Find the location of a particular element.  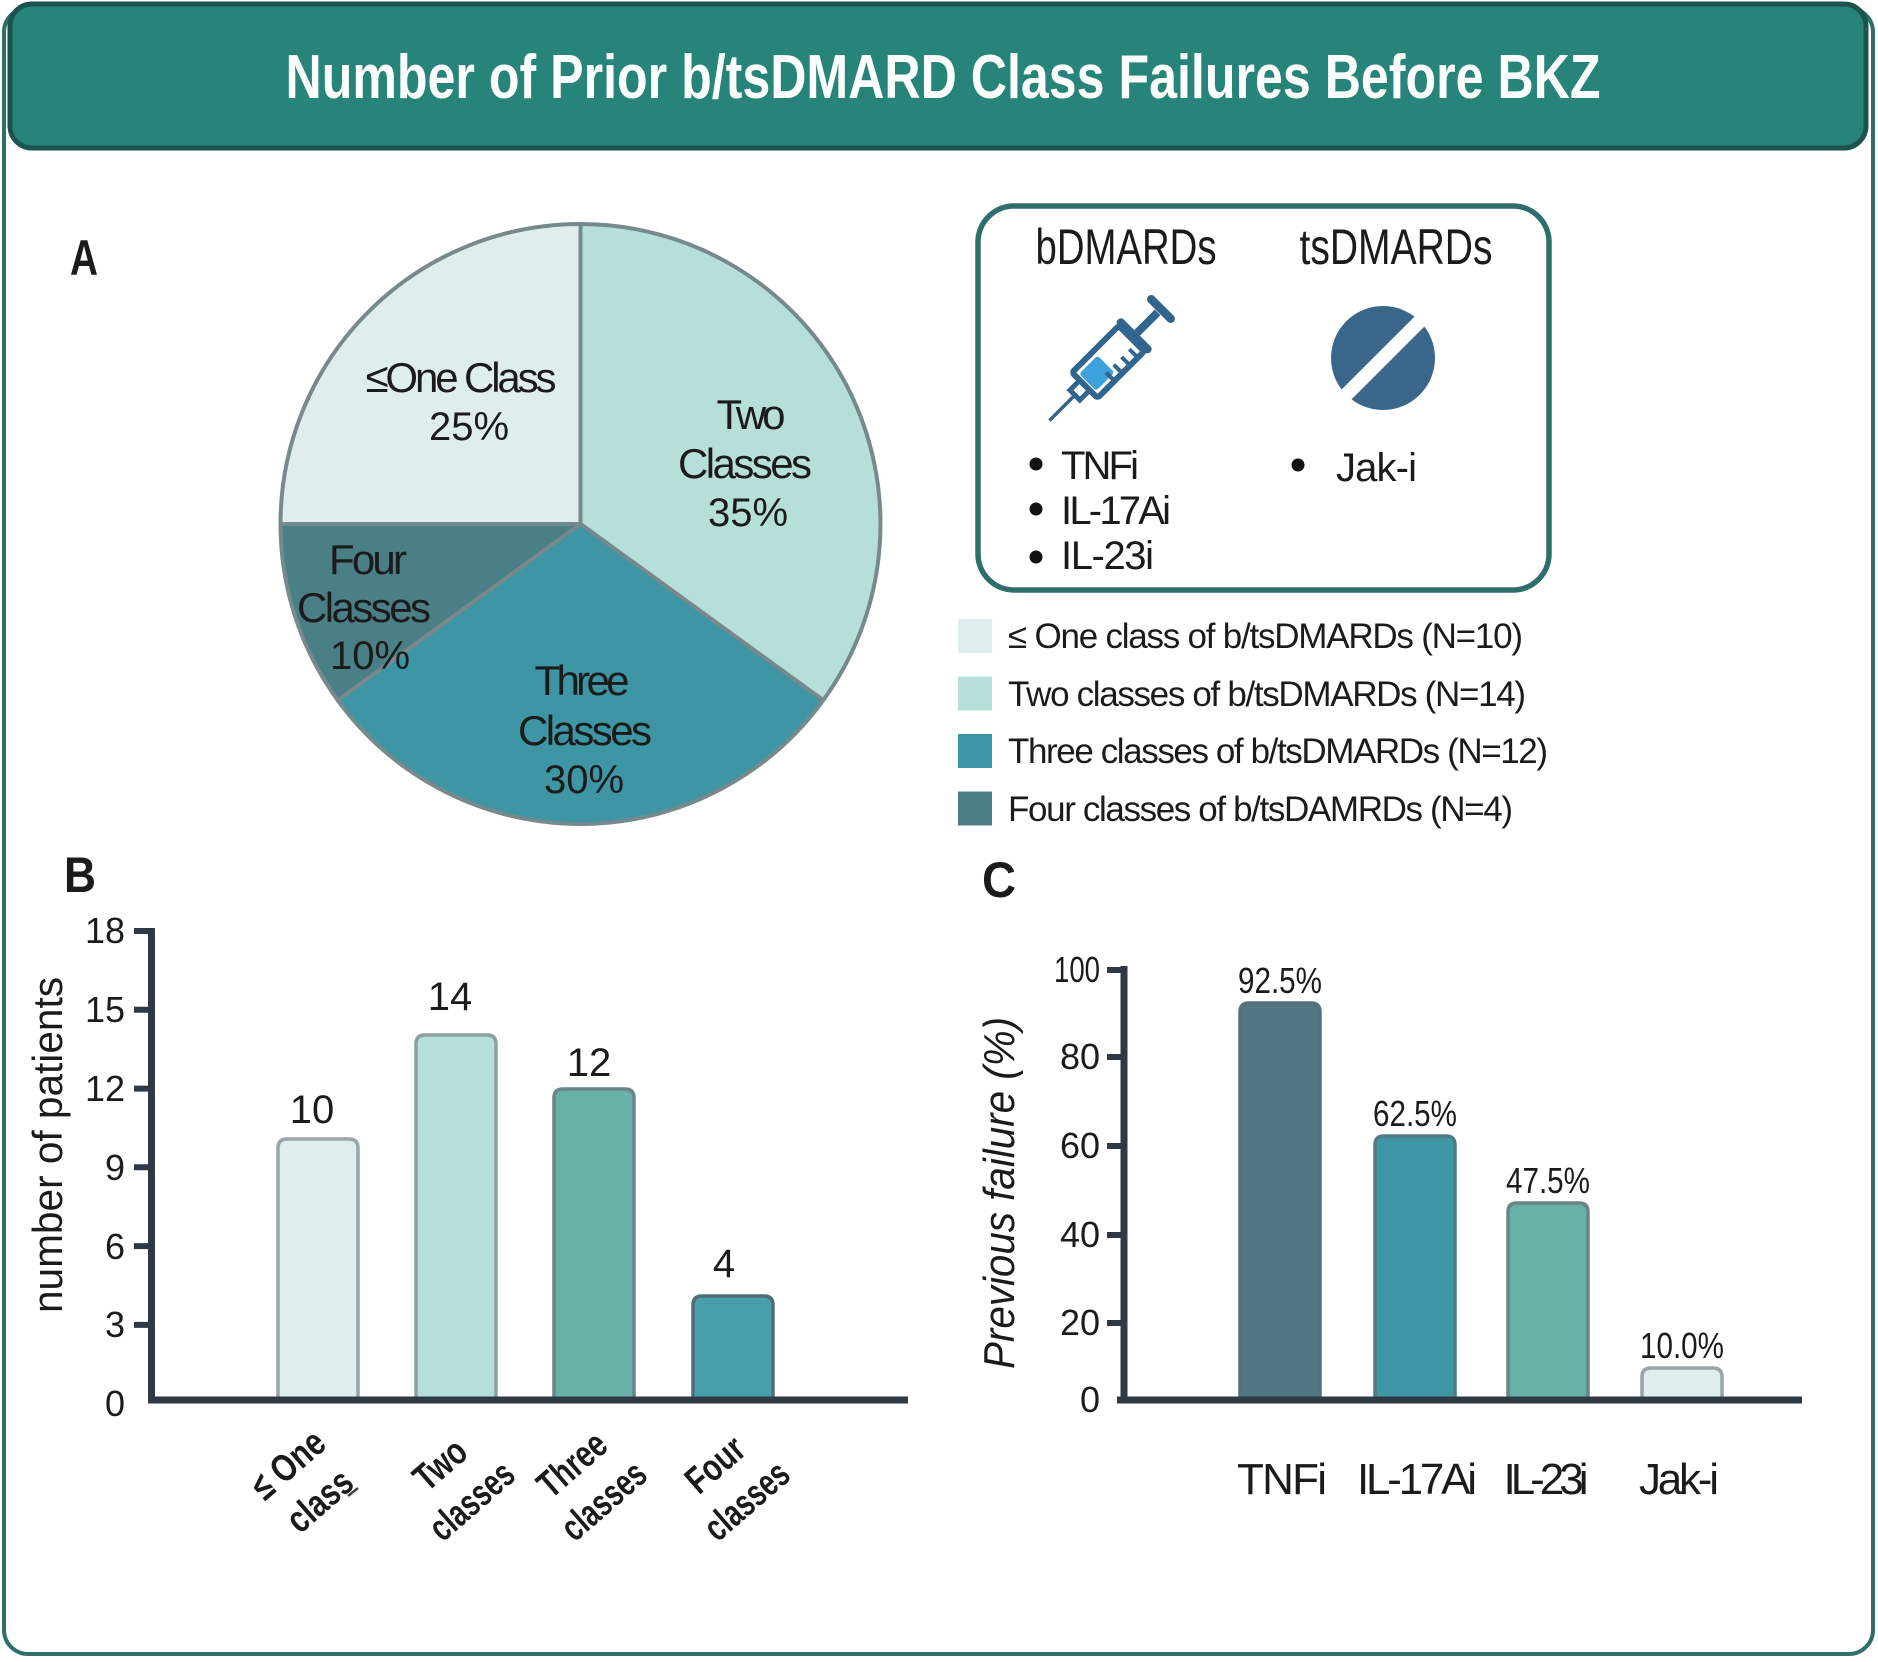

svg-text: 15 is located at coordinates (105, 1009).